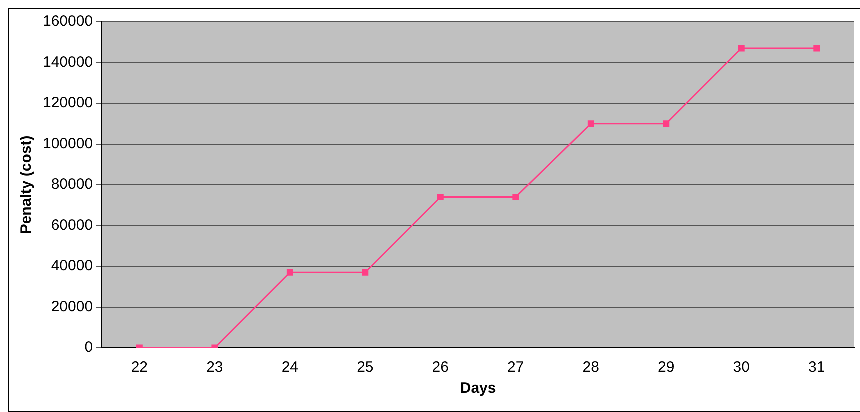  Describe the element at coordinates (27, 185) in the screenshot. I see `y-axis-title: Penalty (cost)` at that location.